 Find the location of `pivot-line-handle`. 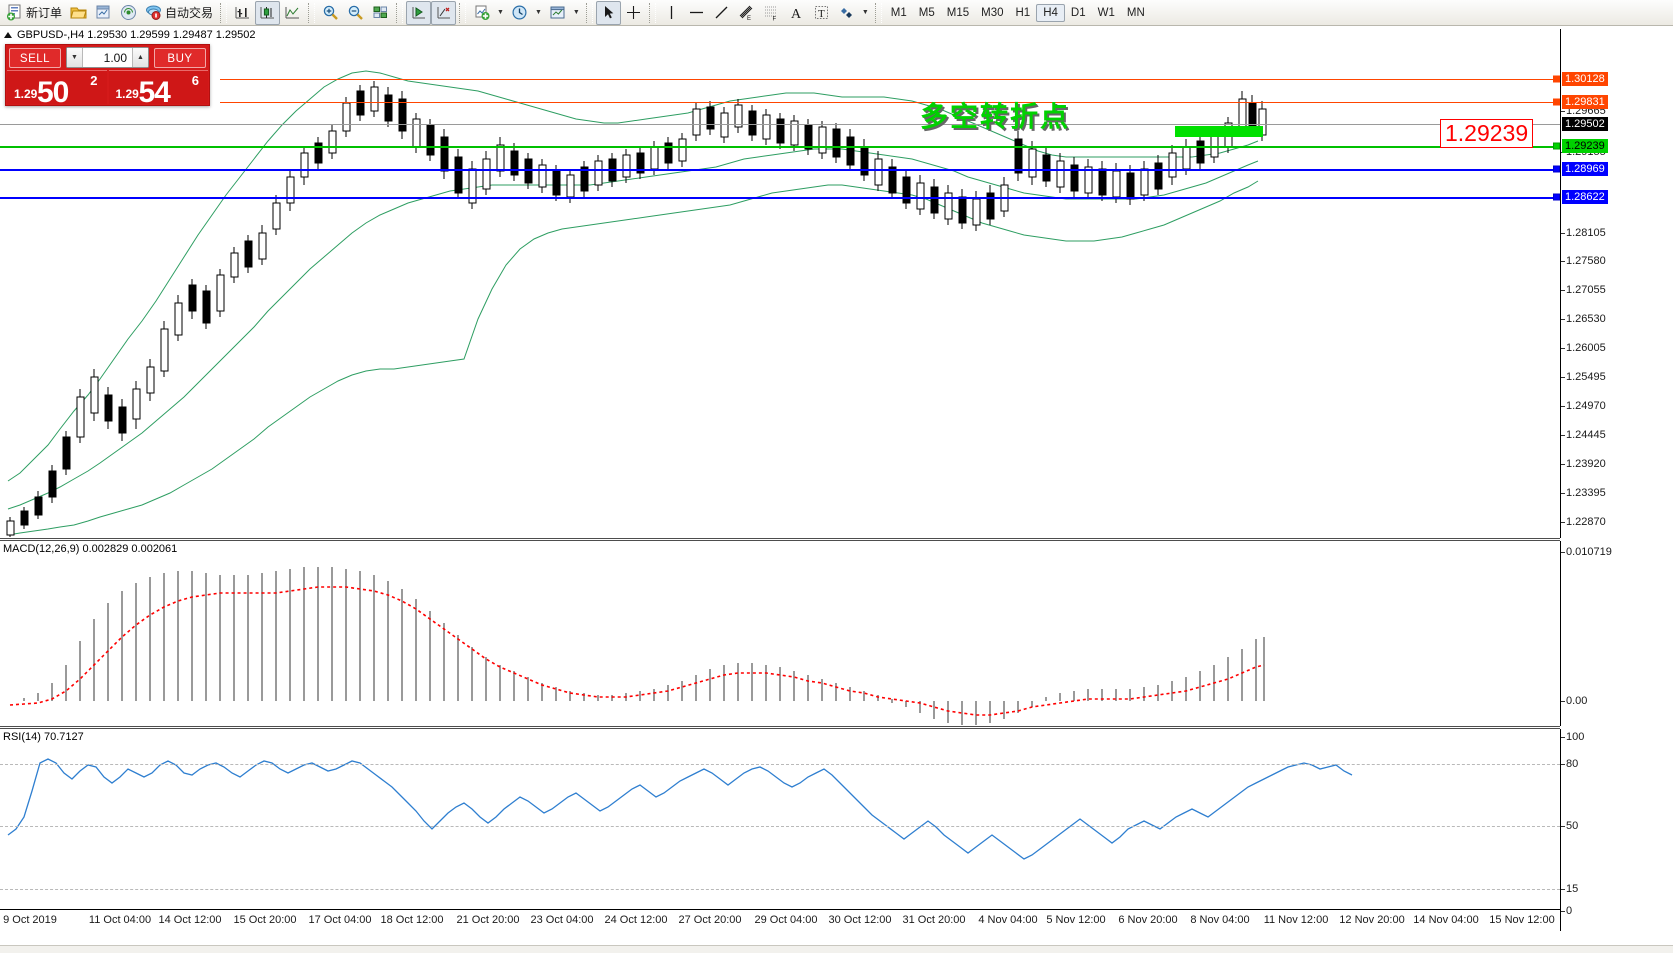

pivot-line-handle is located at coordinates (1556, 146).